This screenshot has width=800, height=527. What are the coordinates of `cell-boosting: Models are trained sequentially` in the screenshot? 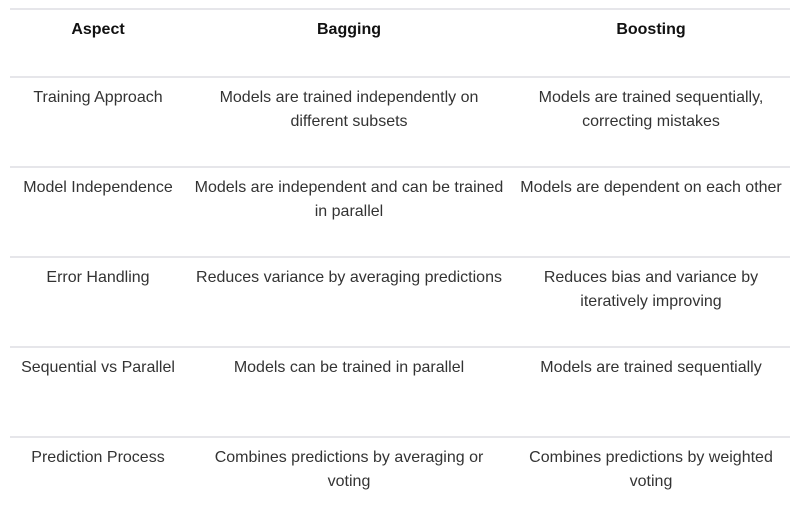 It's located at (651, 391).